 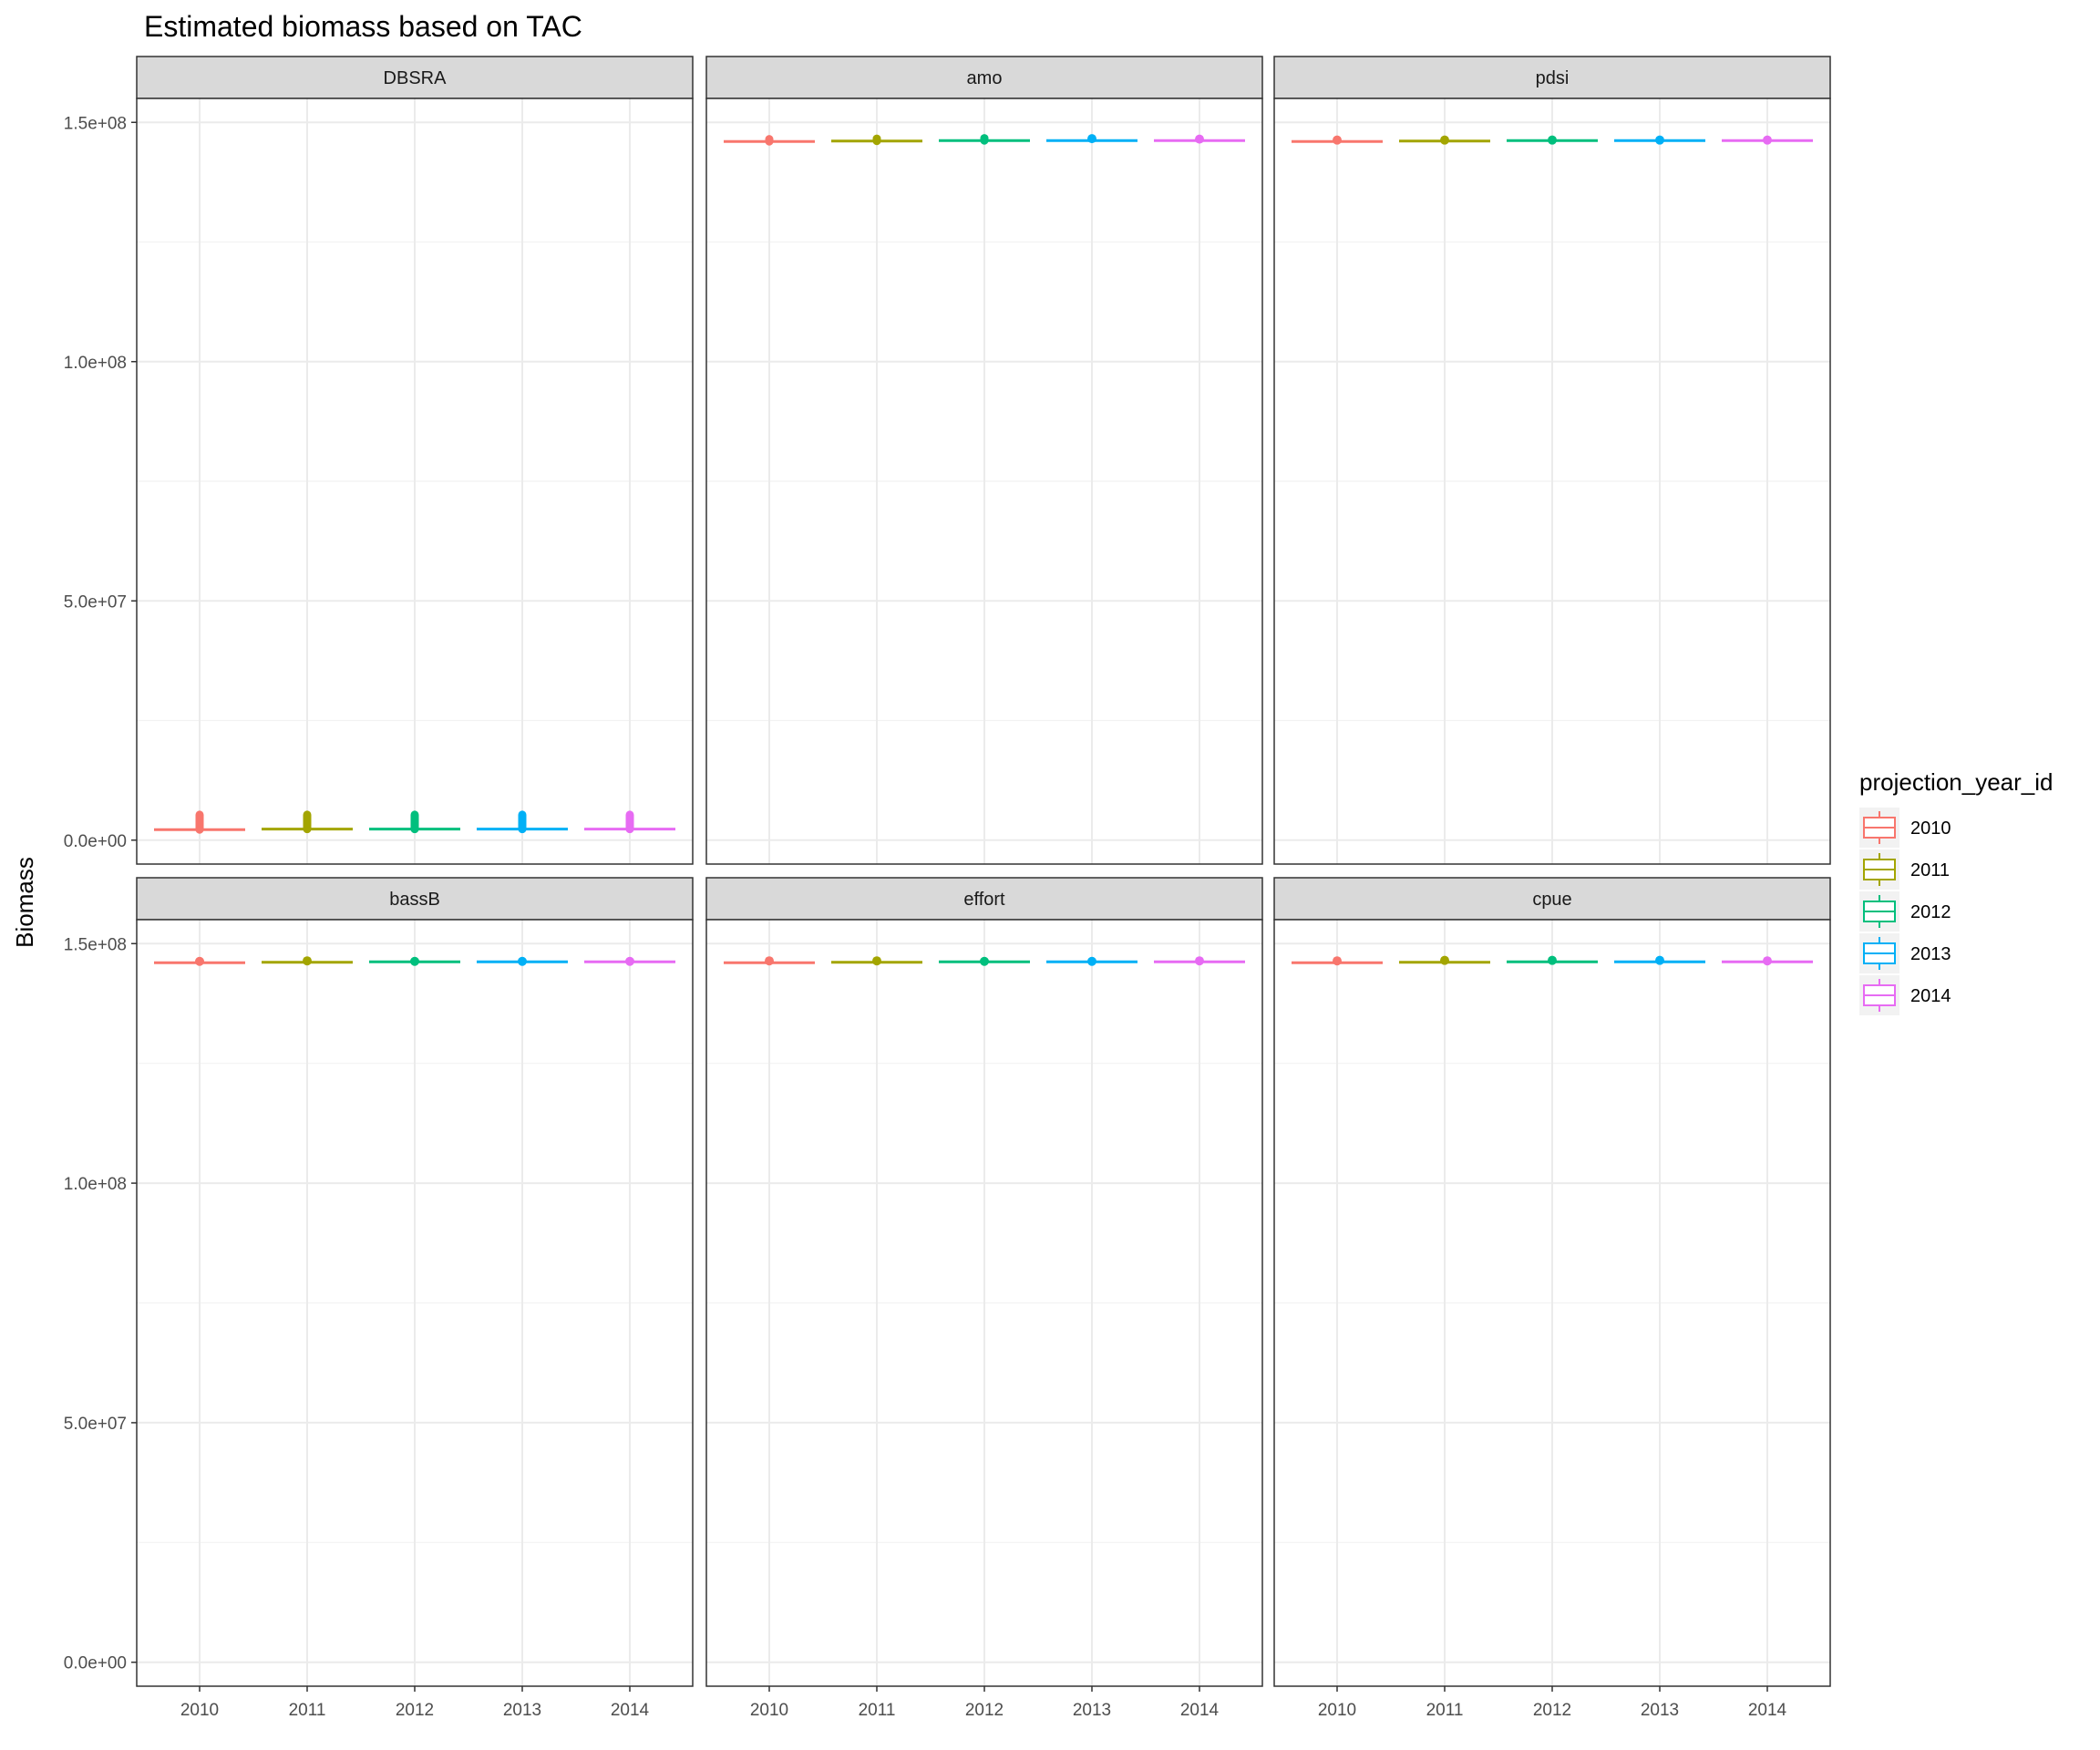 I want to click on legend-item-2013: 2013, so click(x=1905, y=953).